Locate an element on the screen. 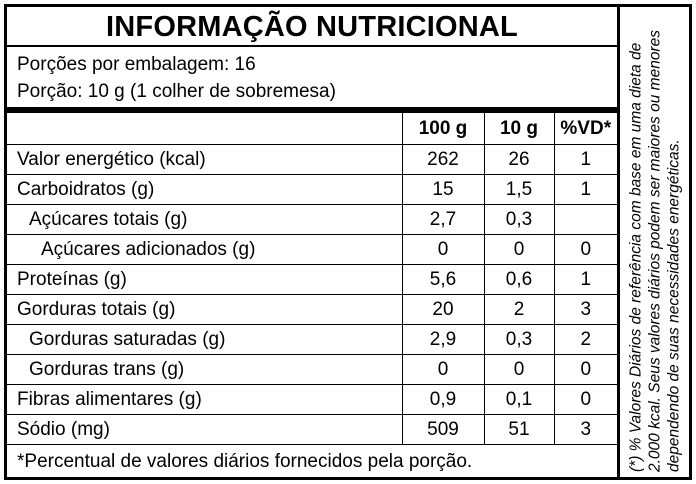 The width and height of the screenshot is (696, 484). header-blank is located at coordinates (204, 129).